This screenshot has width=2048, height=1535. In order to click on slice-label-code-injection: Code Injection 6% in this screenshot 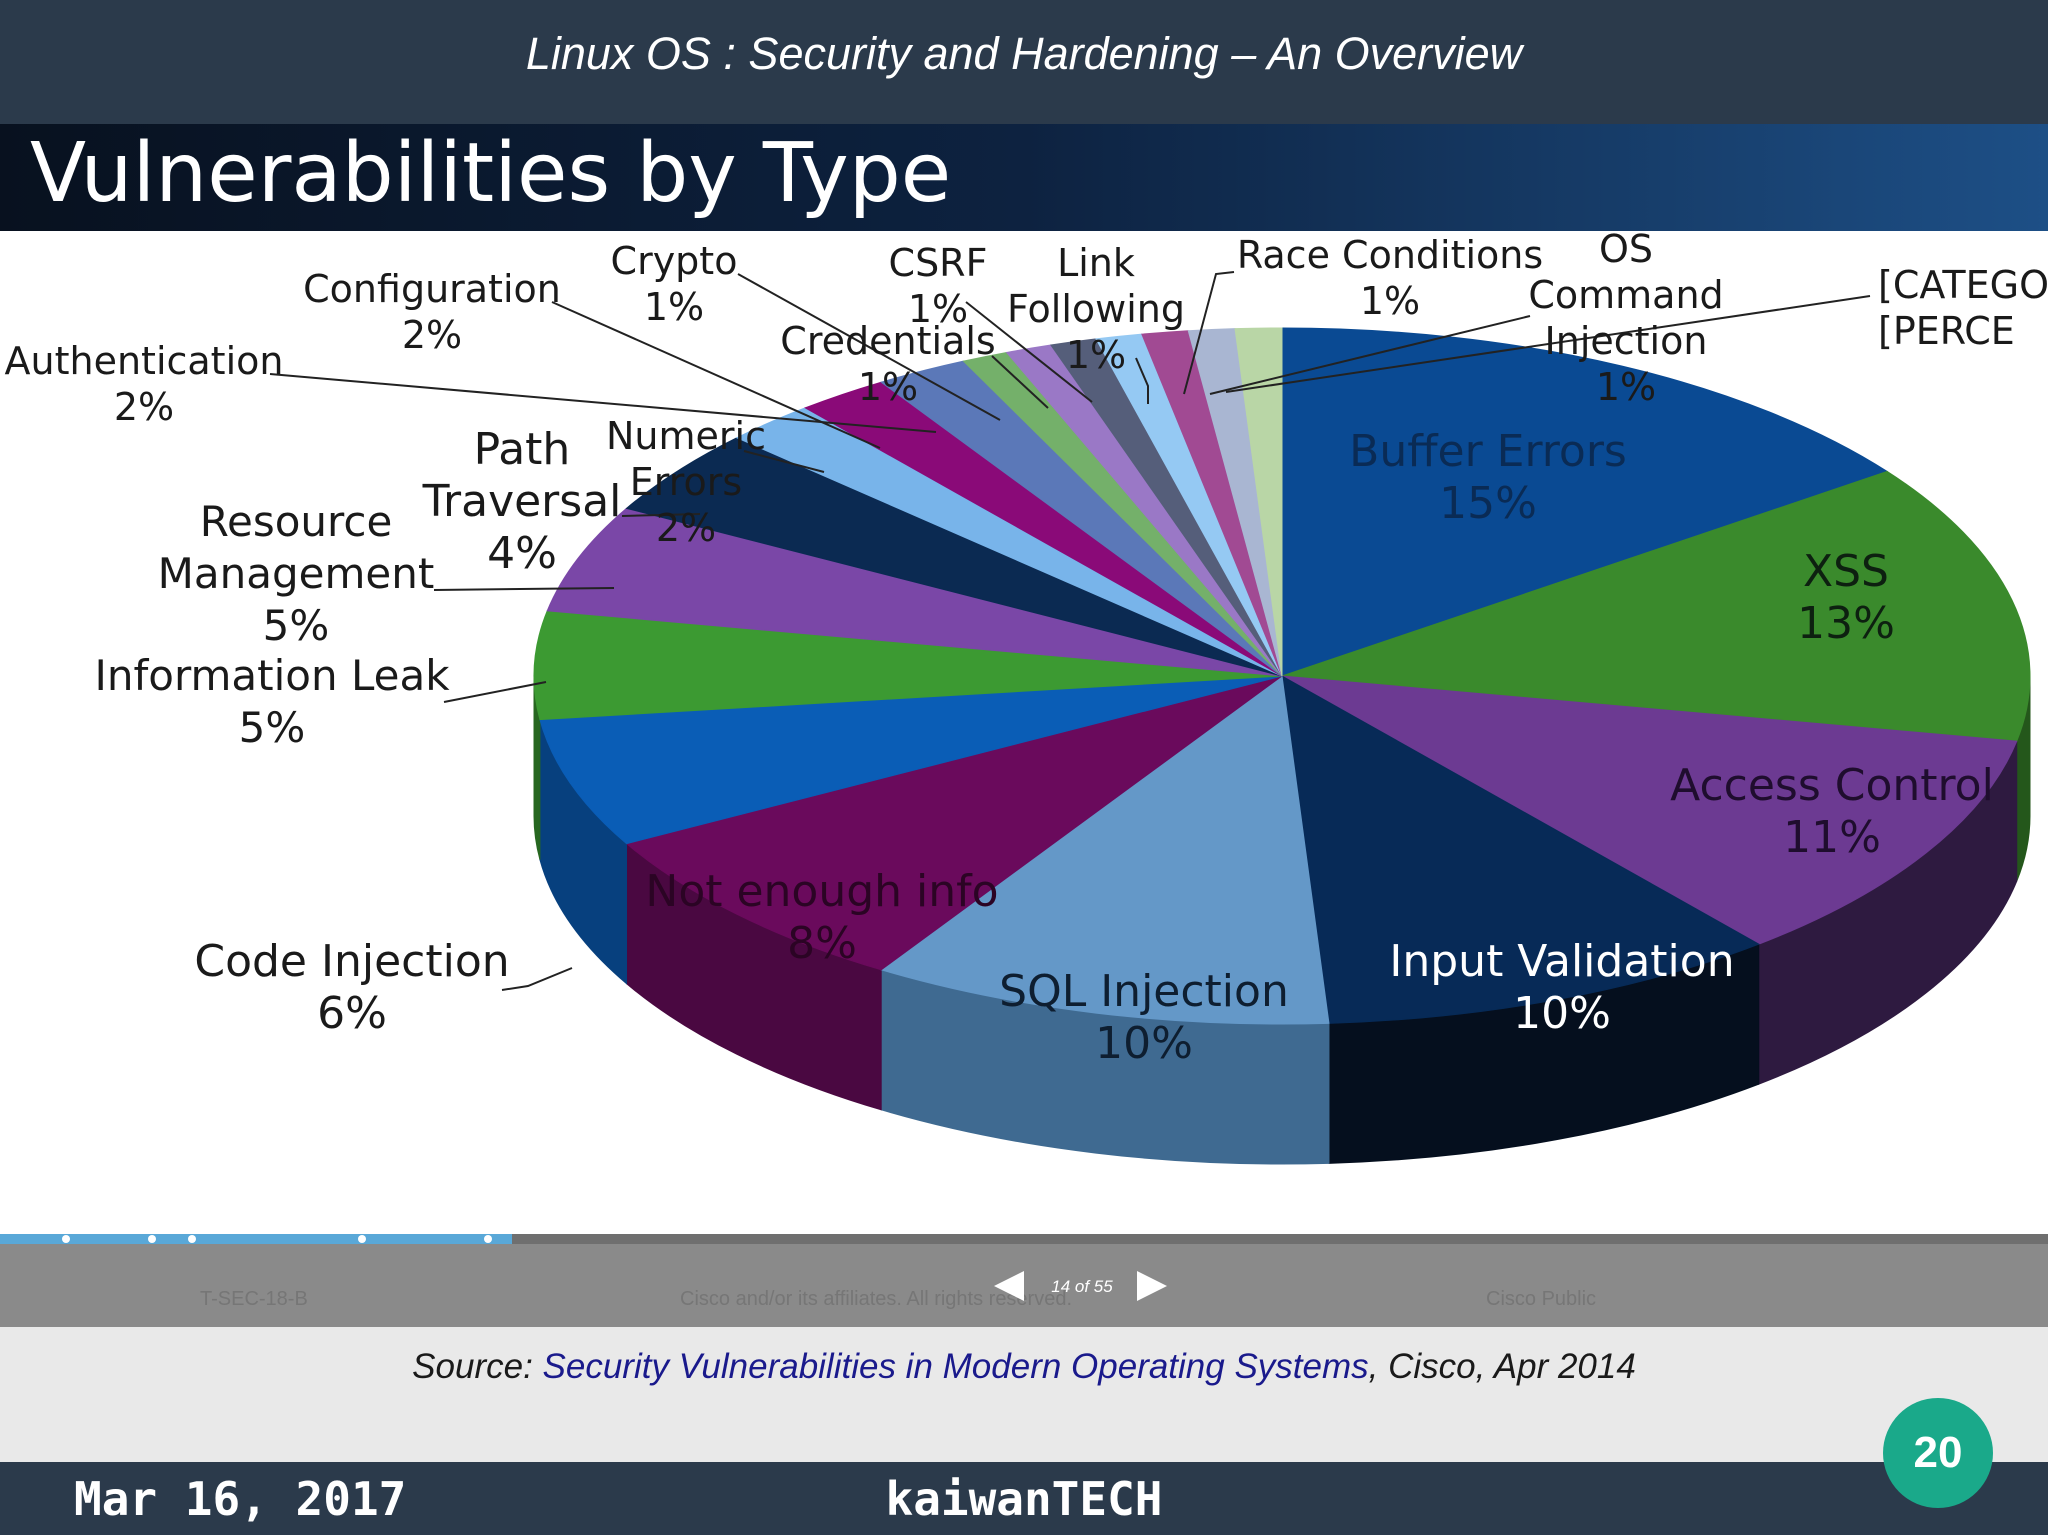, I will do `click(351, 987)`.